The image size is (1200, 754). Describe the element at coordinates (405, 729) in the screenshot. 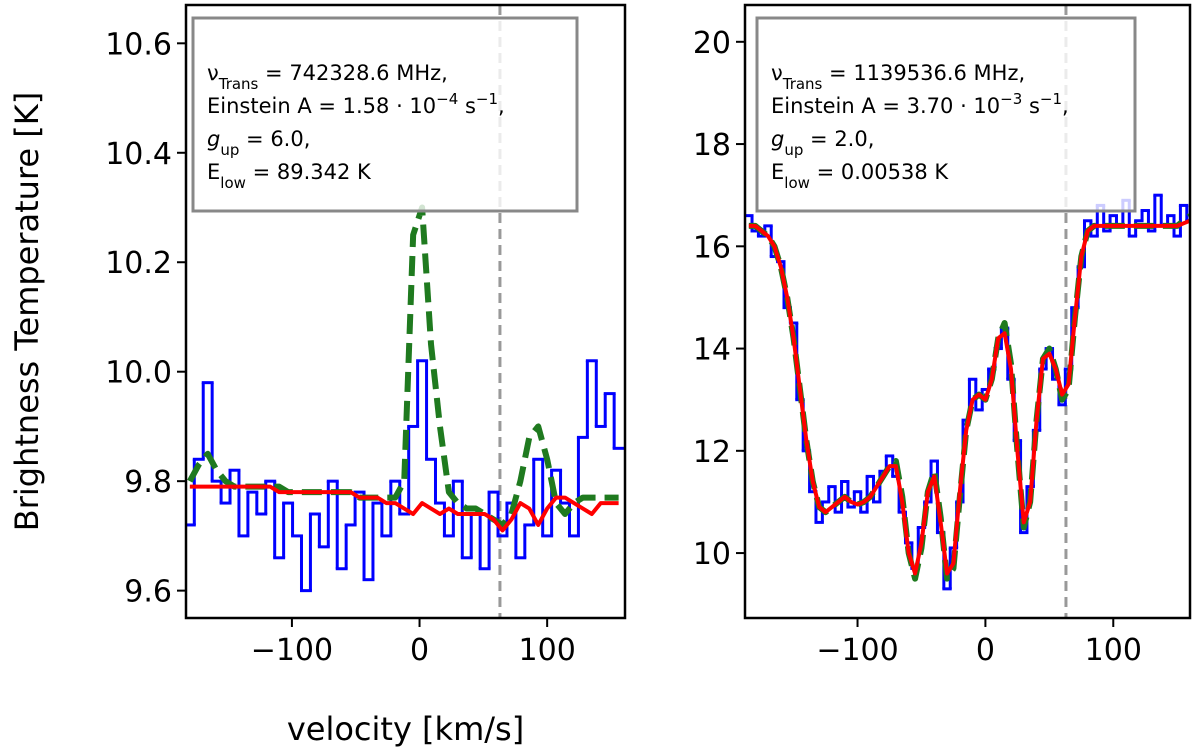

I see `x-axis-label: velocity [km/s]` at that location.